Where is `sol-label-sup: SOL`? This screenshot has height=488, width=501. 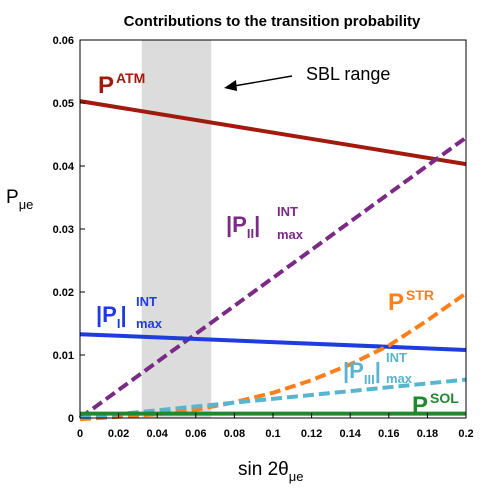 sol-label-sup: SOL is located at coordinates (444, 398).